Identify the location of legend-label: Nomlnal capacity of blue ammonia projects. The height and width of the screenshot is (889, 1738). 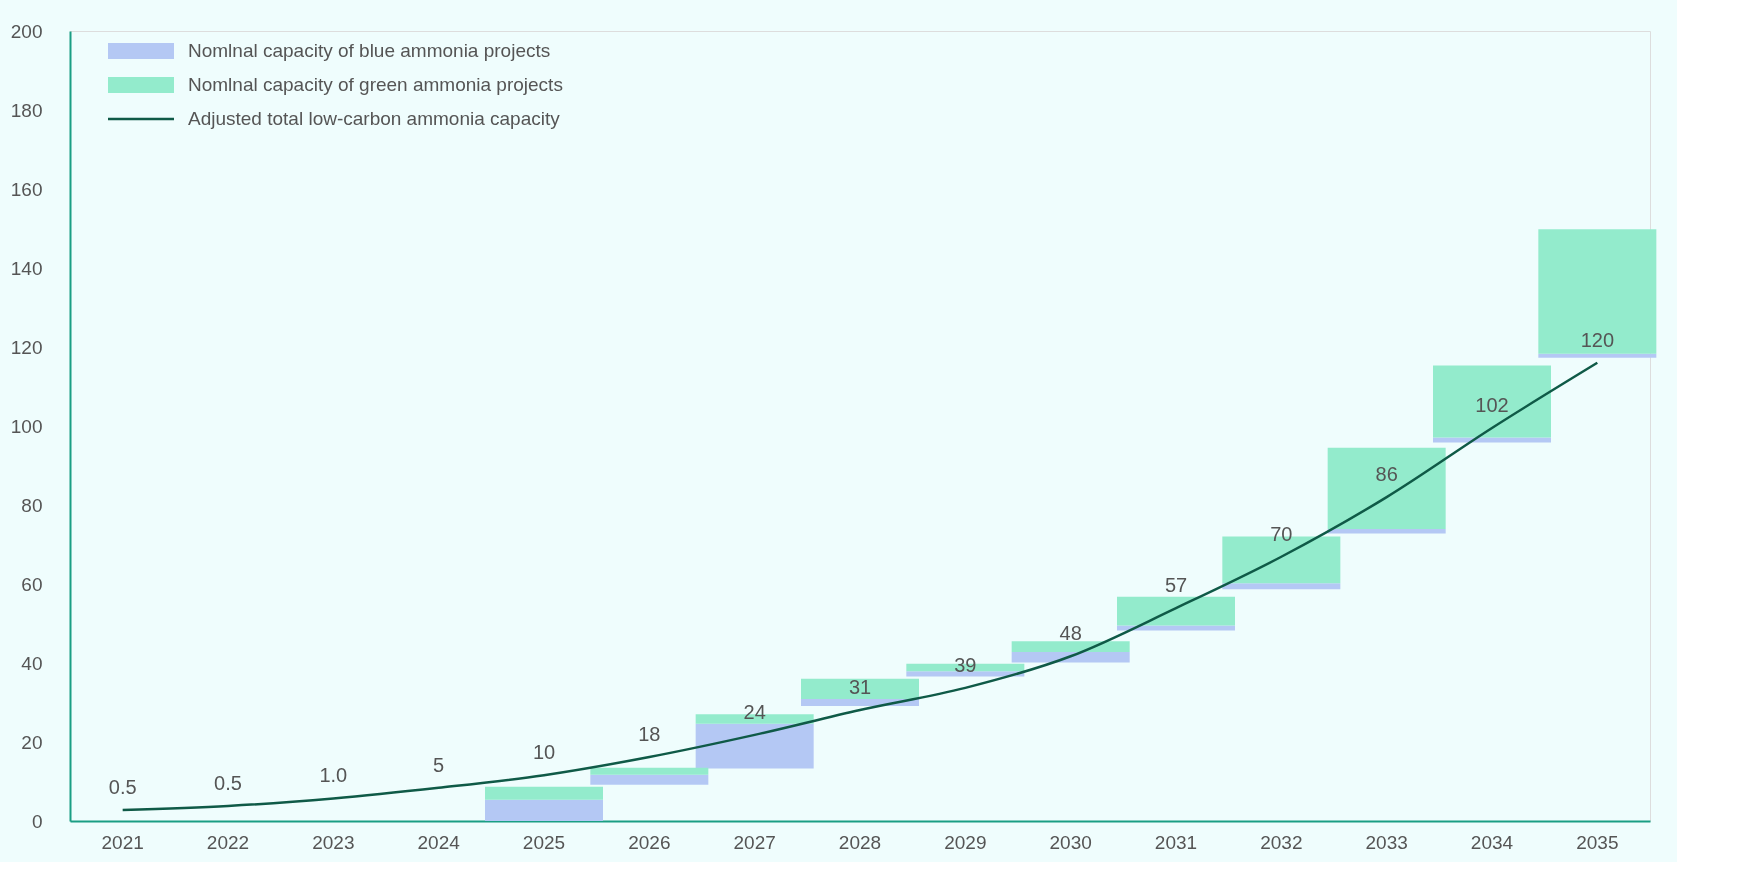
(369, 50).